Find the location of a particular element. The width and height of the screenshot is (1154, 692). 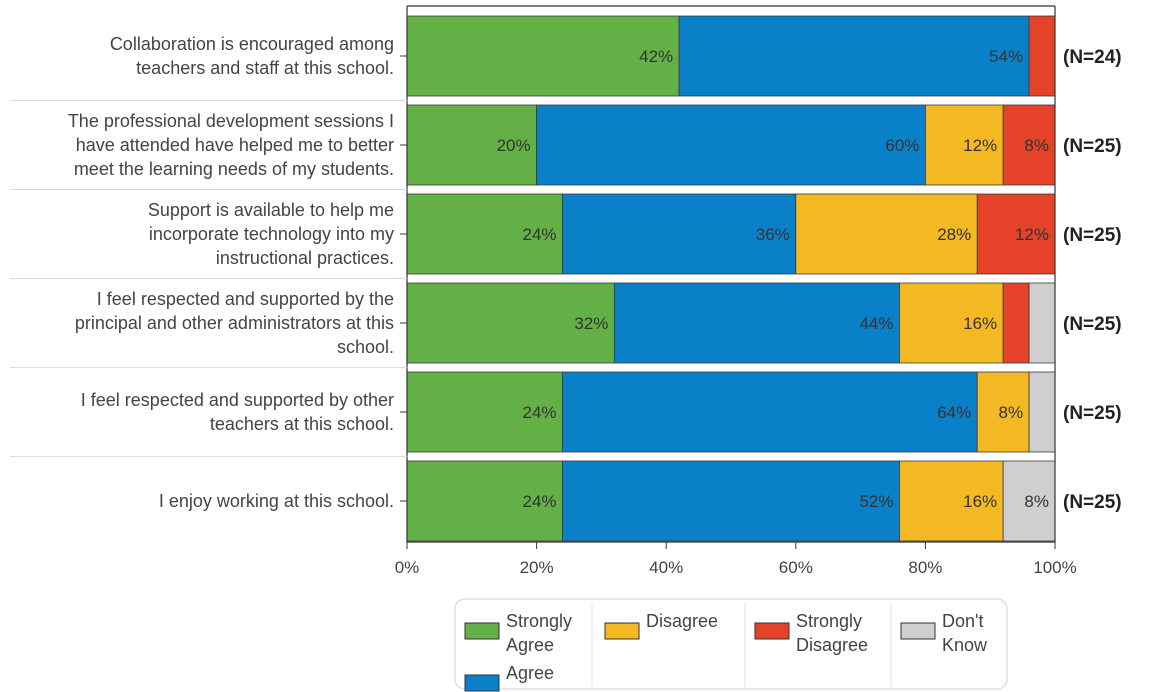

data-label: 28% is located at coordinates (954, 234).